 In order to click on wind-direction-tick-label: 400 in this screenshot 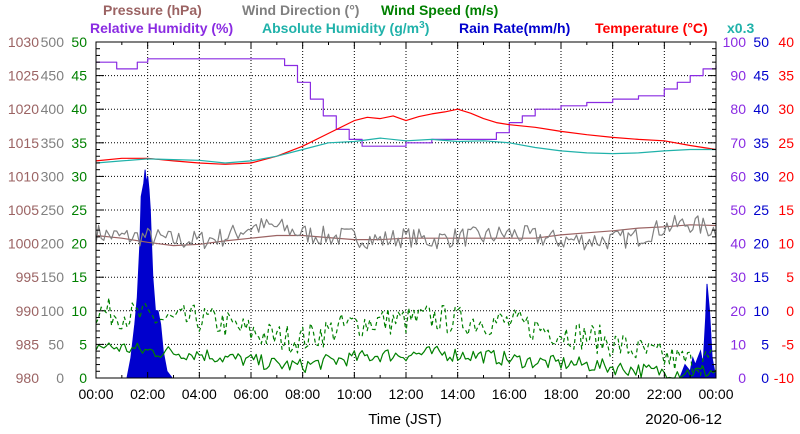, I will do `click(53, 109)`.